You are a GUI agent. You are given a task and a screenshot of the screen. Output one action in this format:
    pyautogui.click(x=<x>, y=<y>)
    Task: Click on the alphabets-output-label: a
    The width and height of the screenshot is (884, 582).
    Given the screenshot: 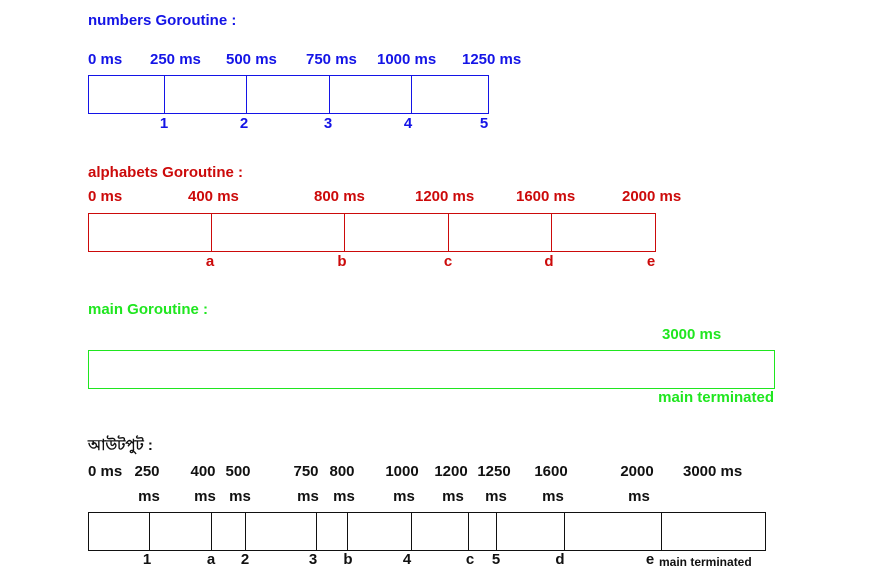 What is the action you would take?
    pyautogui.click(x=210, y=261)
    